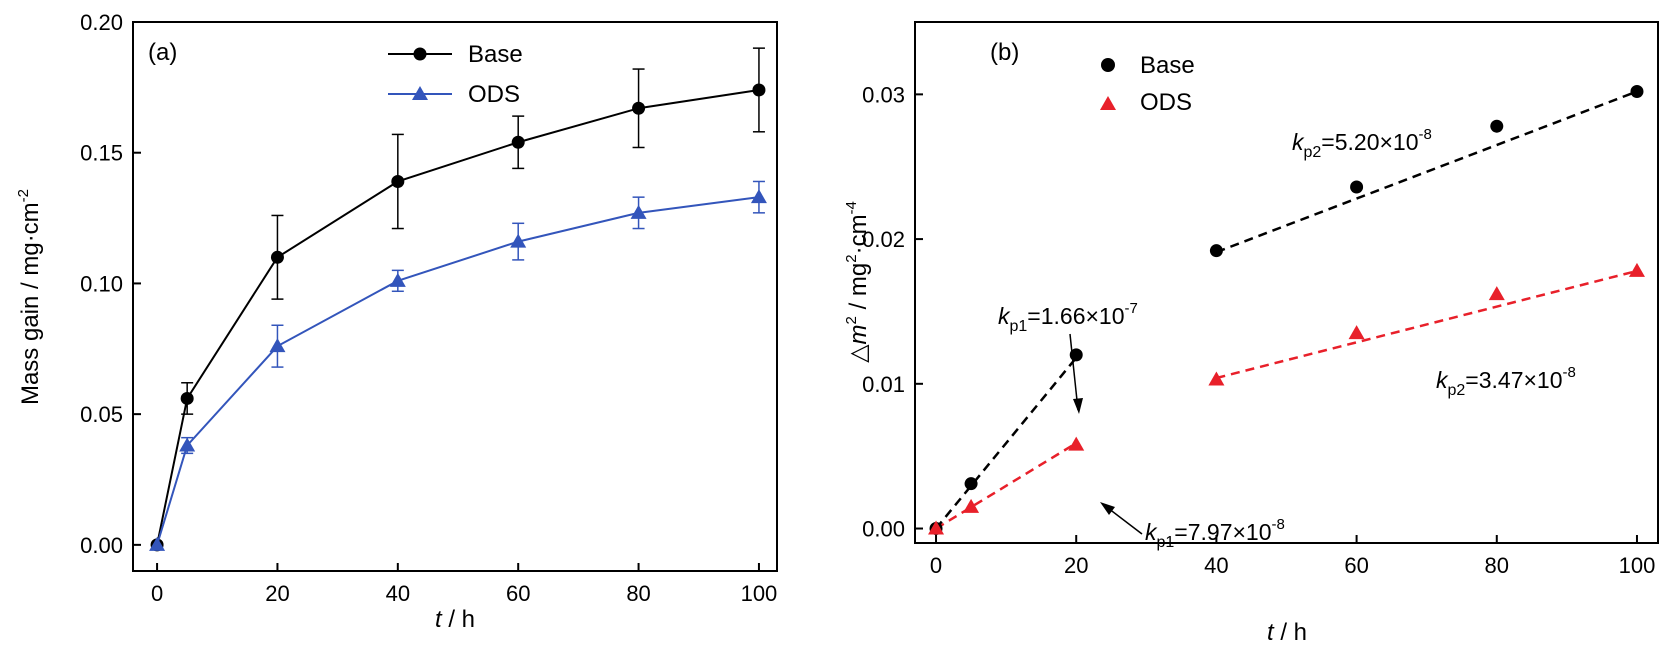 Image resolution: width=1669 pixels, height=653 pixels. I want to click on panel-a-y-tick-label: 0.20, so click(101, 22).